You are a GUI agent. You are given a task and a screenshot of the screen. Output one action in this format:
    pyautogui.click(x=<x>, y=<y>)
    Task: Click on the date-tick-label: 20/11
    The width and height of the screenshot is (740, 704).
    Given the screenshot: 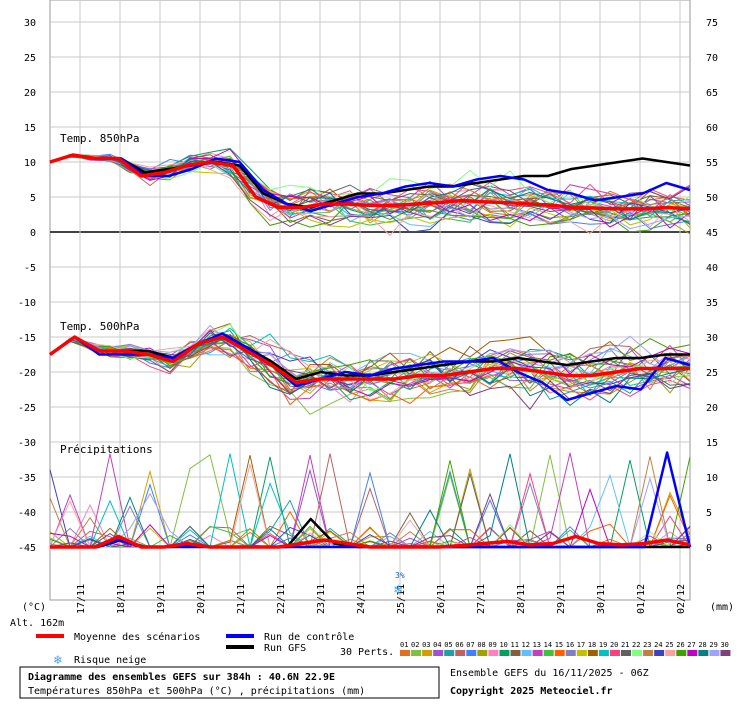 What is the action you would take?
    pyautogui.click(x=201, y=599)
    